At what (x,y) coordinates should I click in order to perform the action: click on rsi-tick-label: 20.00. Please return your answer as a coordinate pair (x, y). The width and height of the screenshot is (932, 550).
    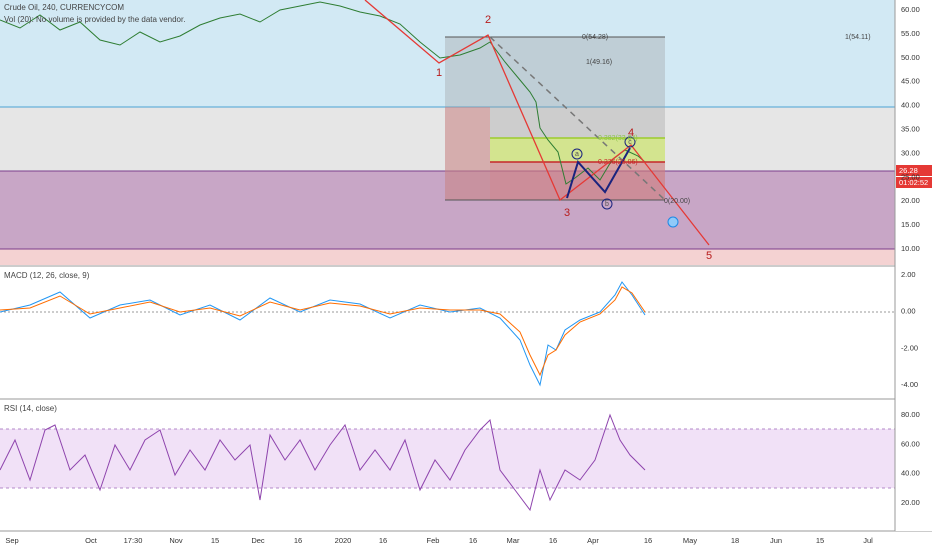
    Looking at the image, I should click on (910, 502).